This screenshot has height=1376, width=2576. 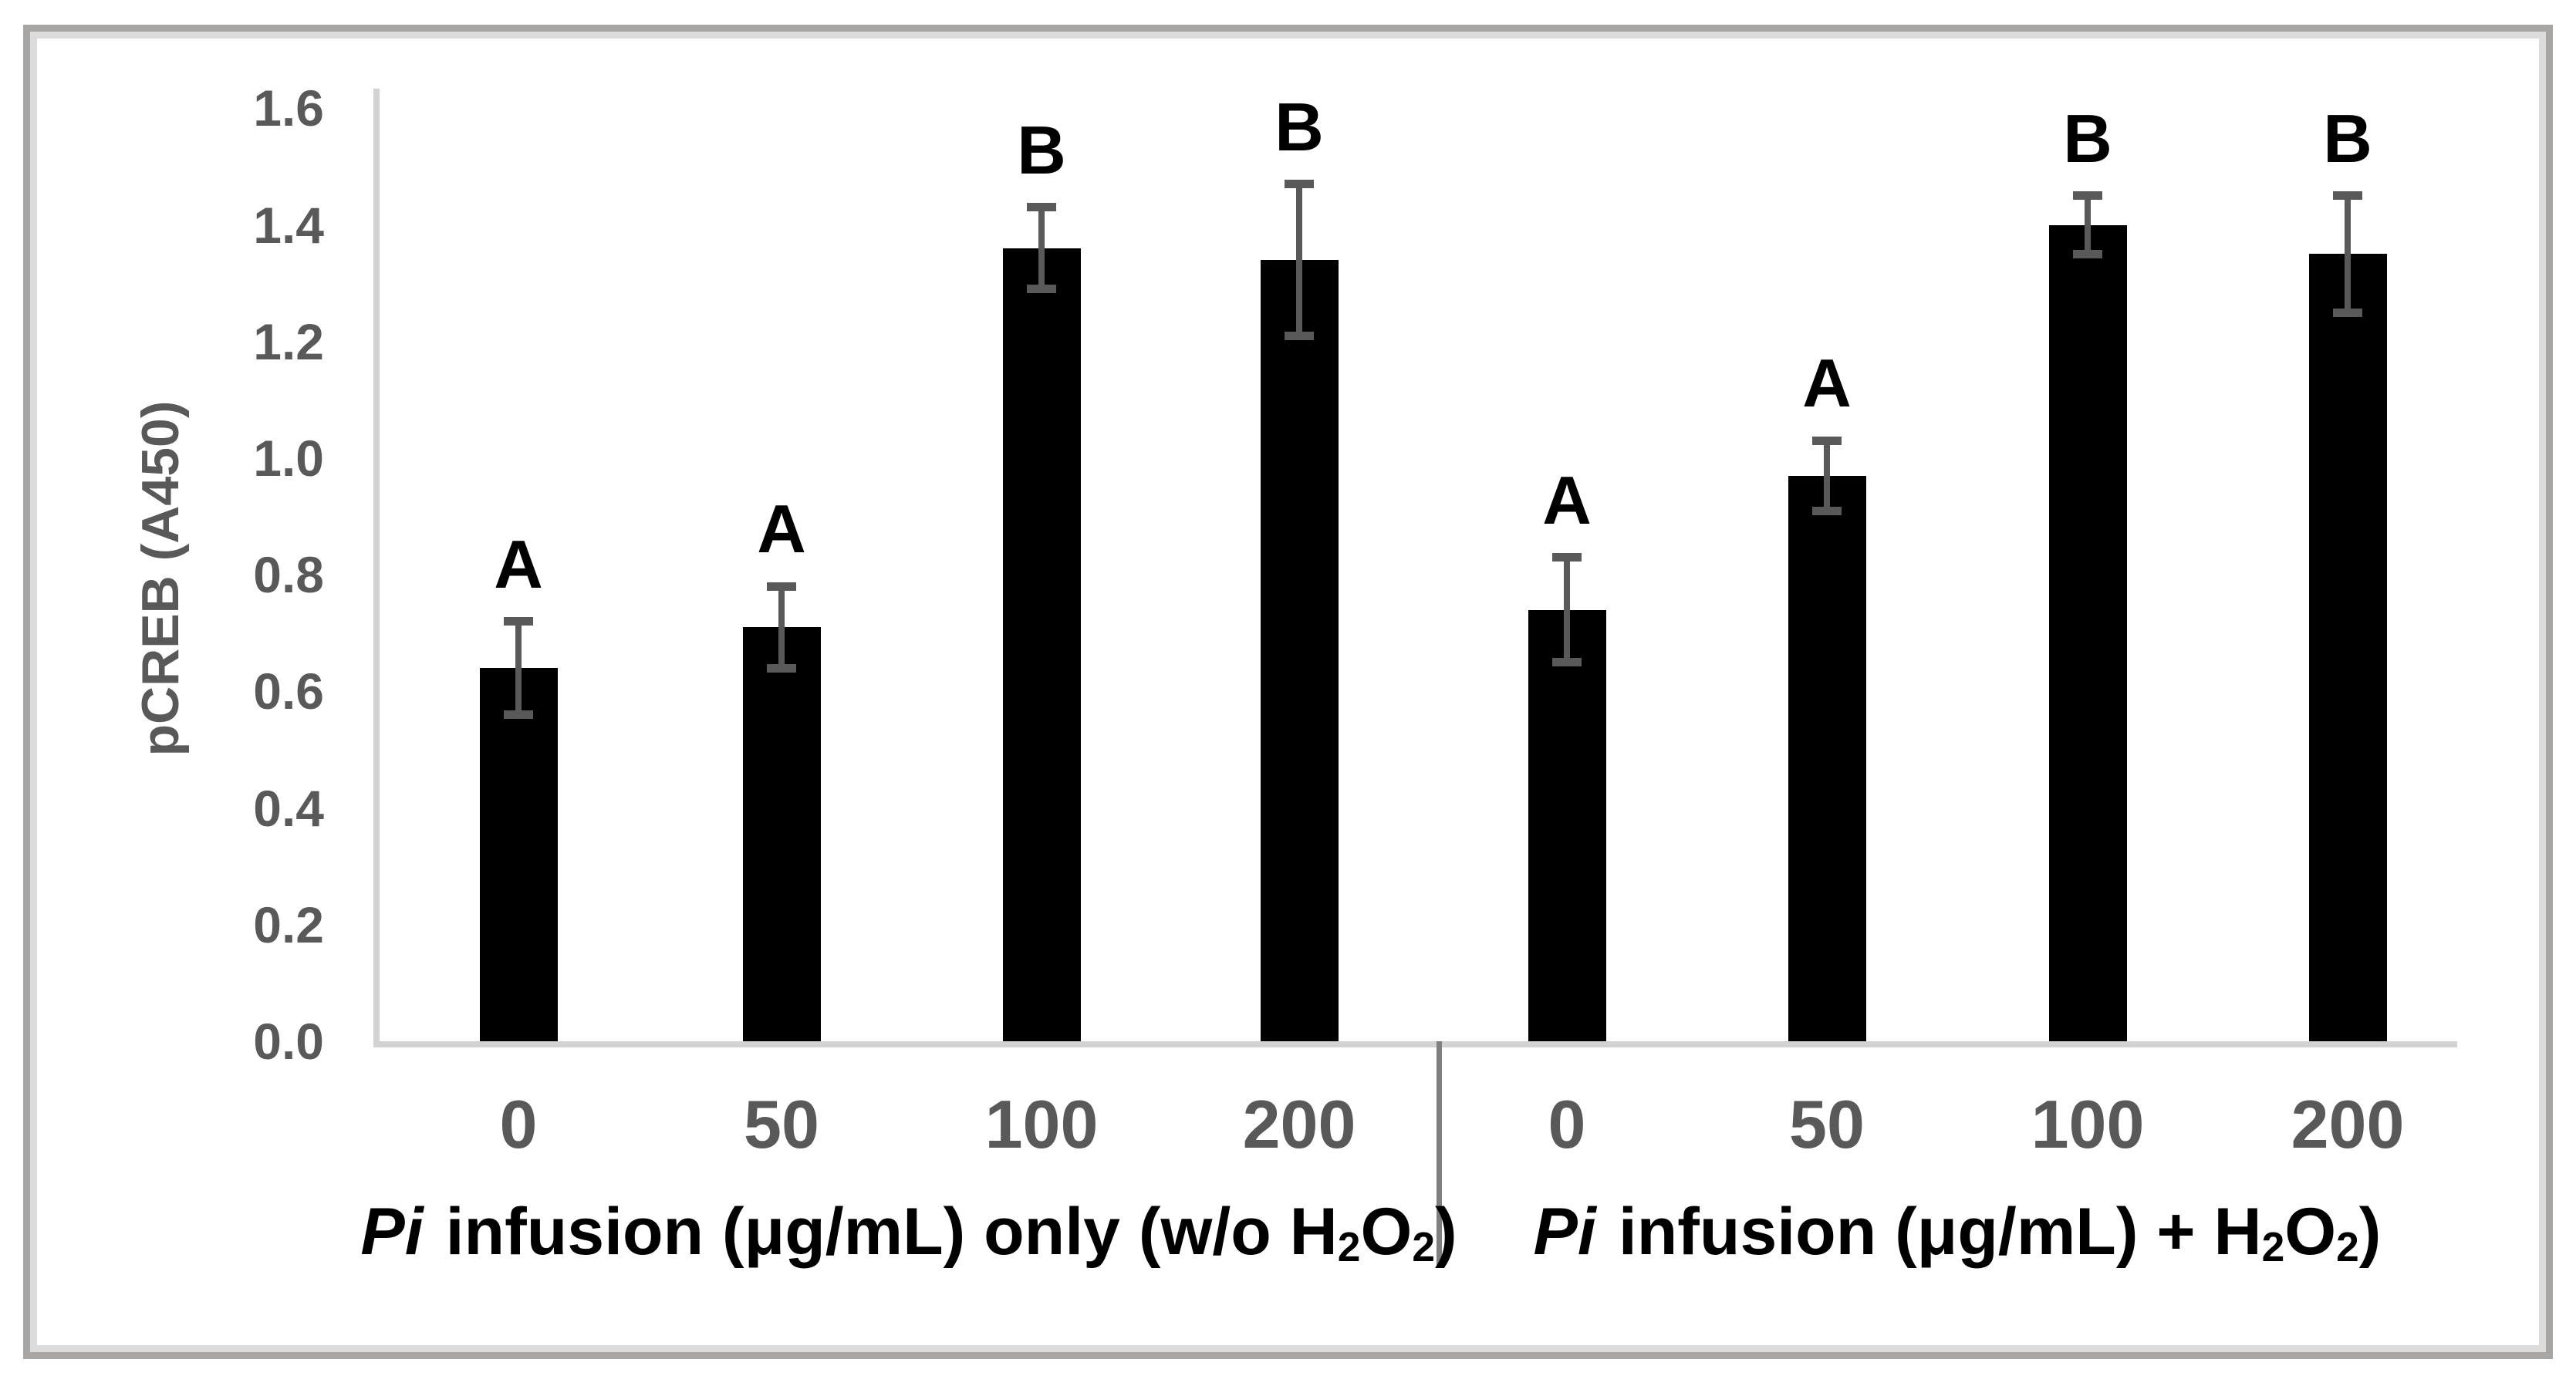 What do you see at coordinates (1930, 1232) in the screenshot?
I see `group-label-text-segment: infusion (μg/mL) + H` at bounding box center [1930, 1232].